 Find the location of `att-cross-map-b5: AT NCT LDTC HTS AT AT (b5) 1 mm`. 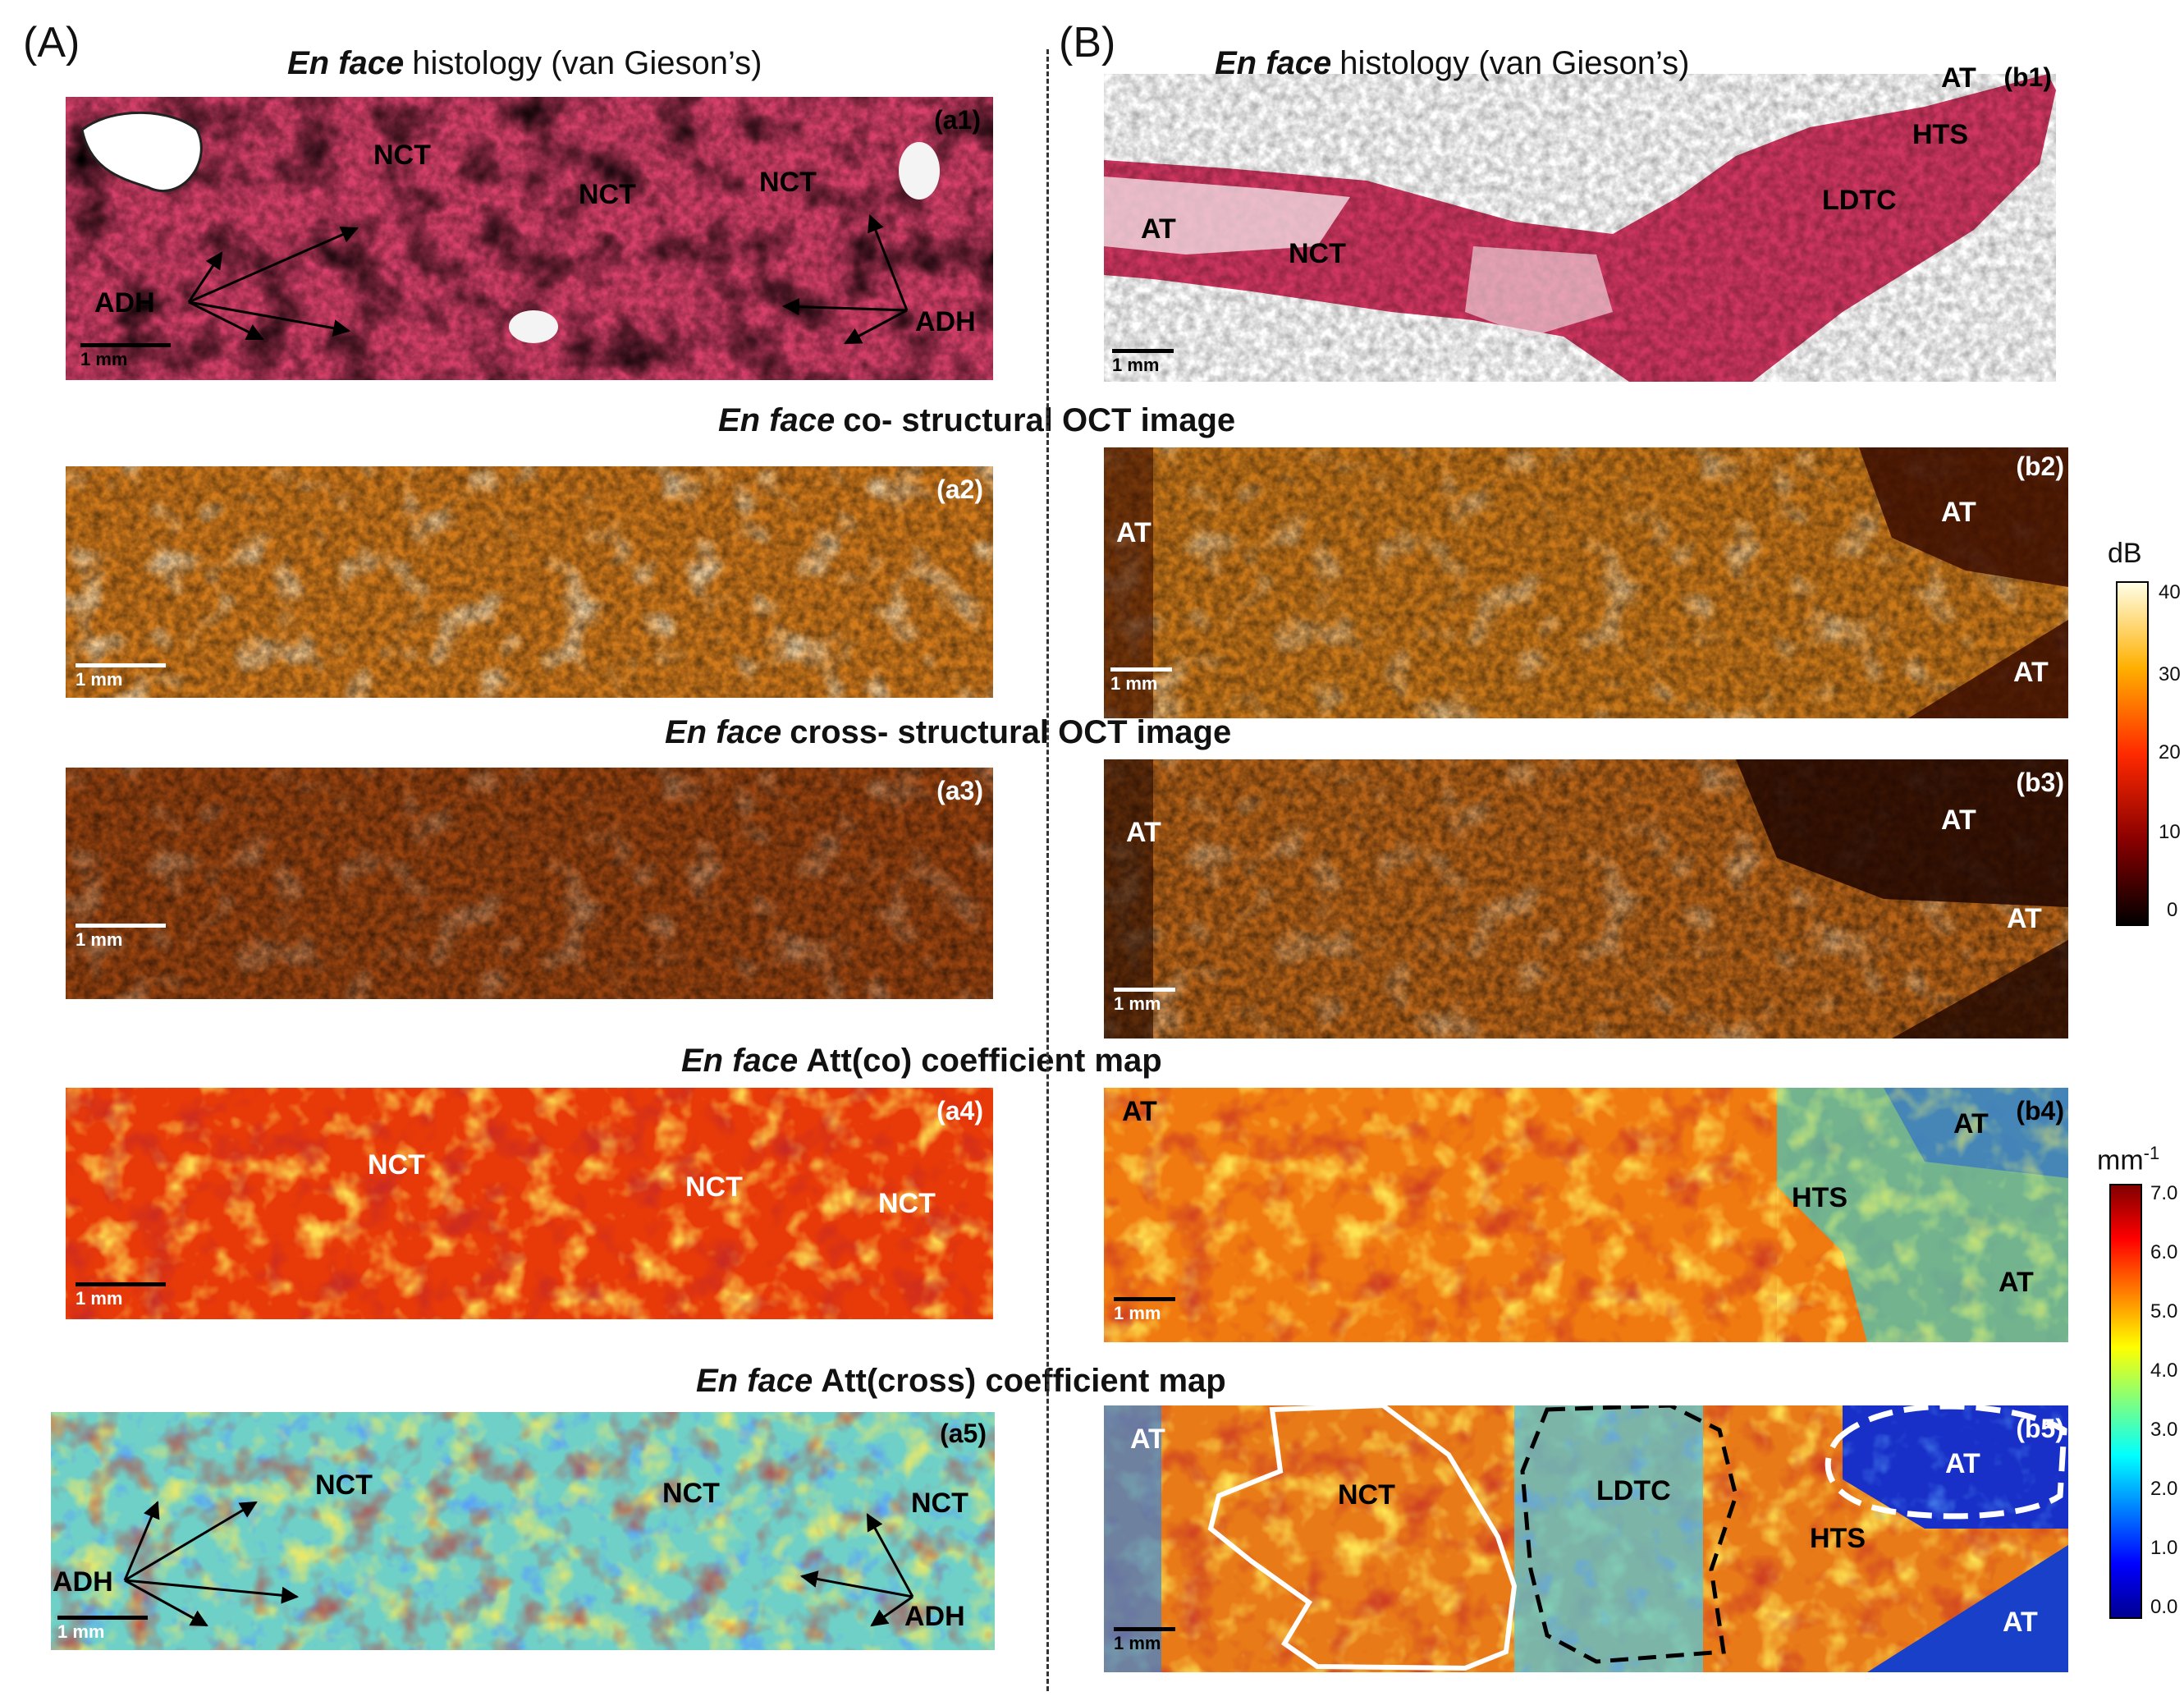

att-cross-map-b5: AT NCT LDTC HTS AT AT (b5) 1 mm is located at coordinates (1586, 1538).